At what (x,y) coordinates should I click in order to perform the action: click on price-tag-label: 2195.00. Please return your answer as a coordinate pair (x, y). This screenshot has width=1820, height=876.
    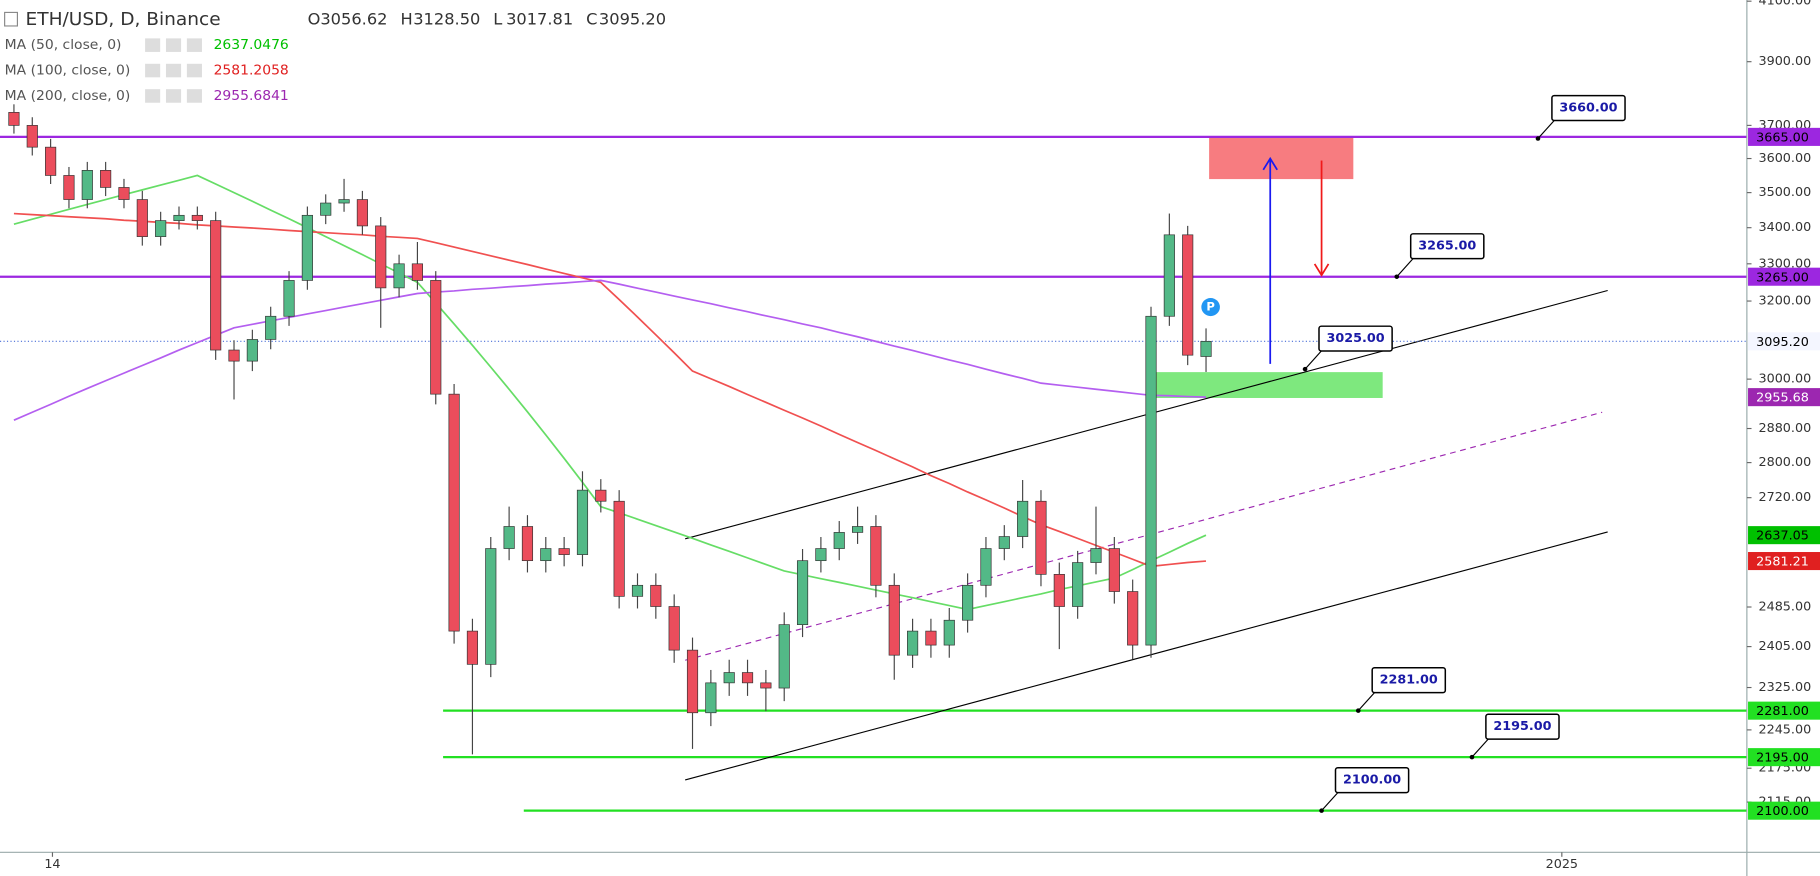
    Looking at the image, I should click on (1782, 757).